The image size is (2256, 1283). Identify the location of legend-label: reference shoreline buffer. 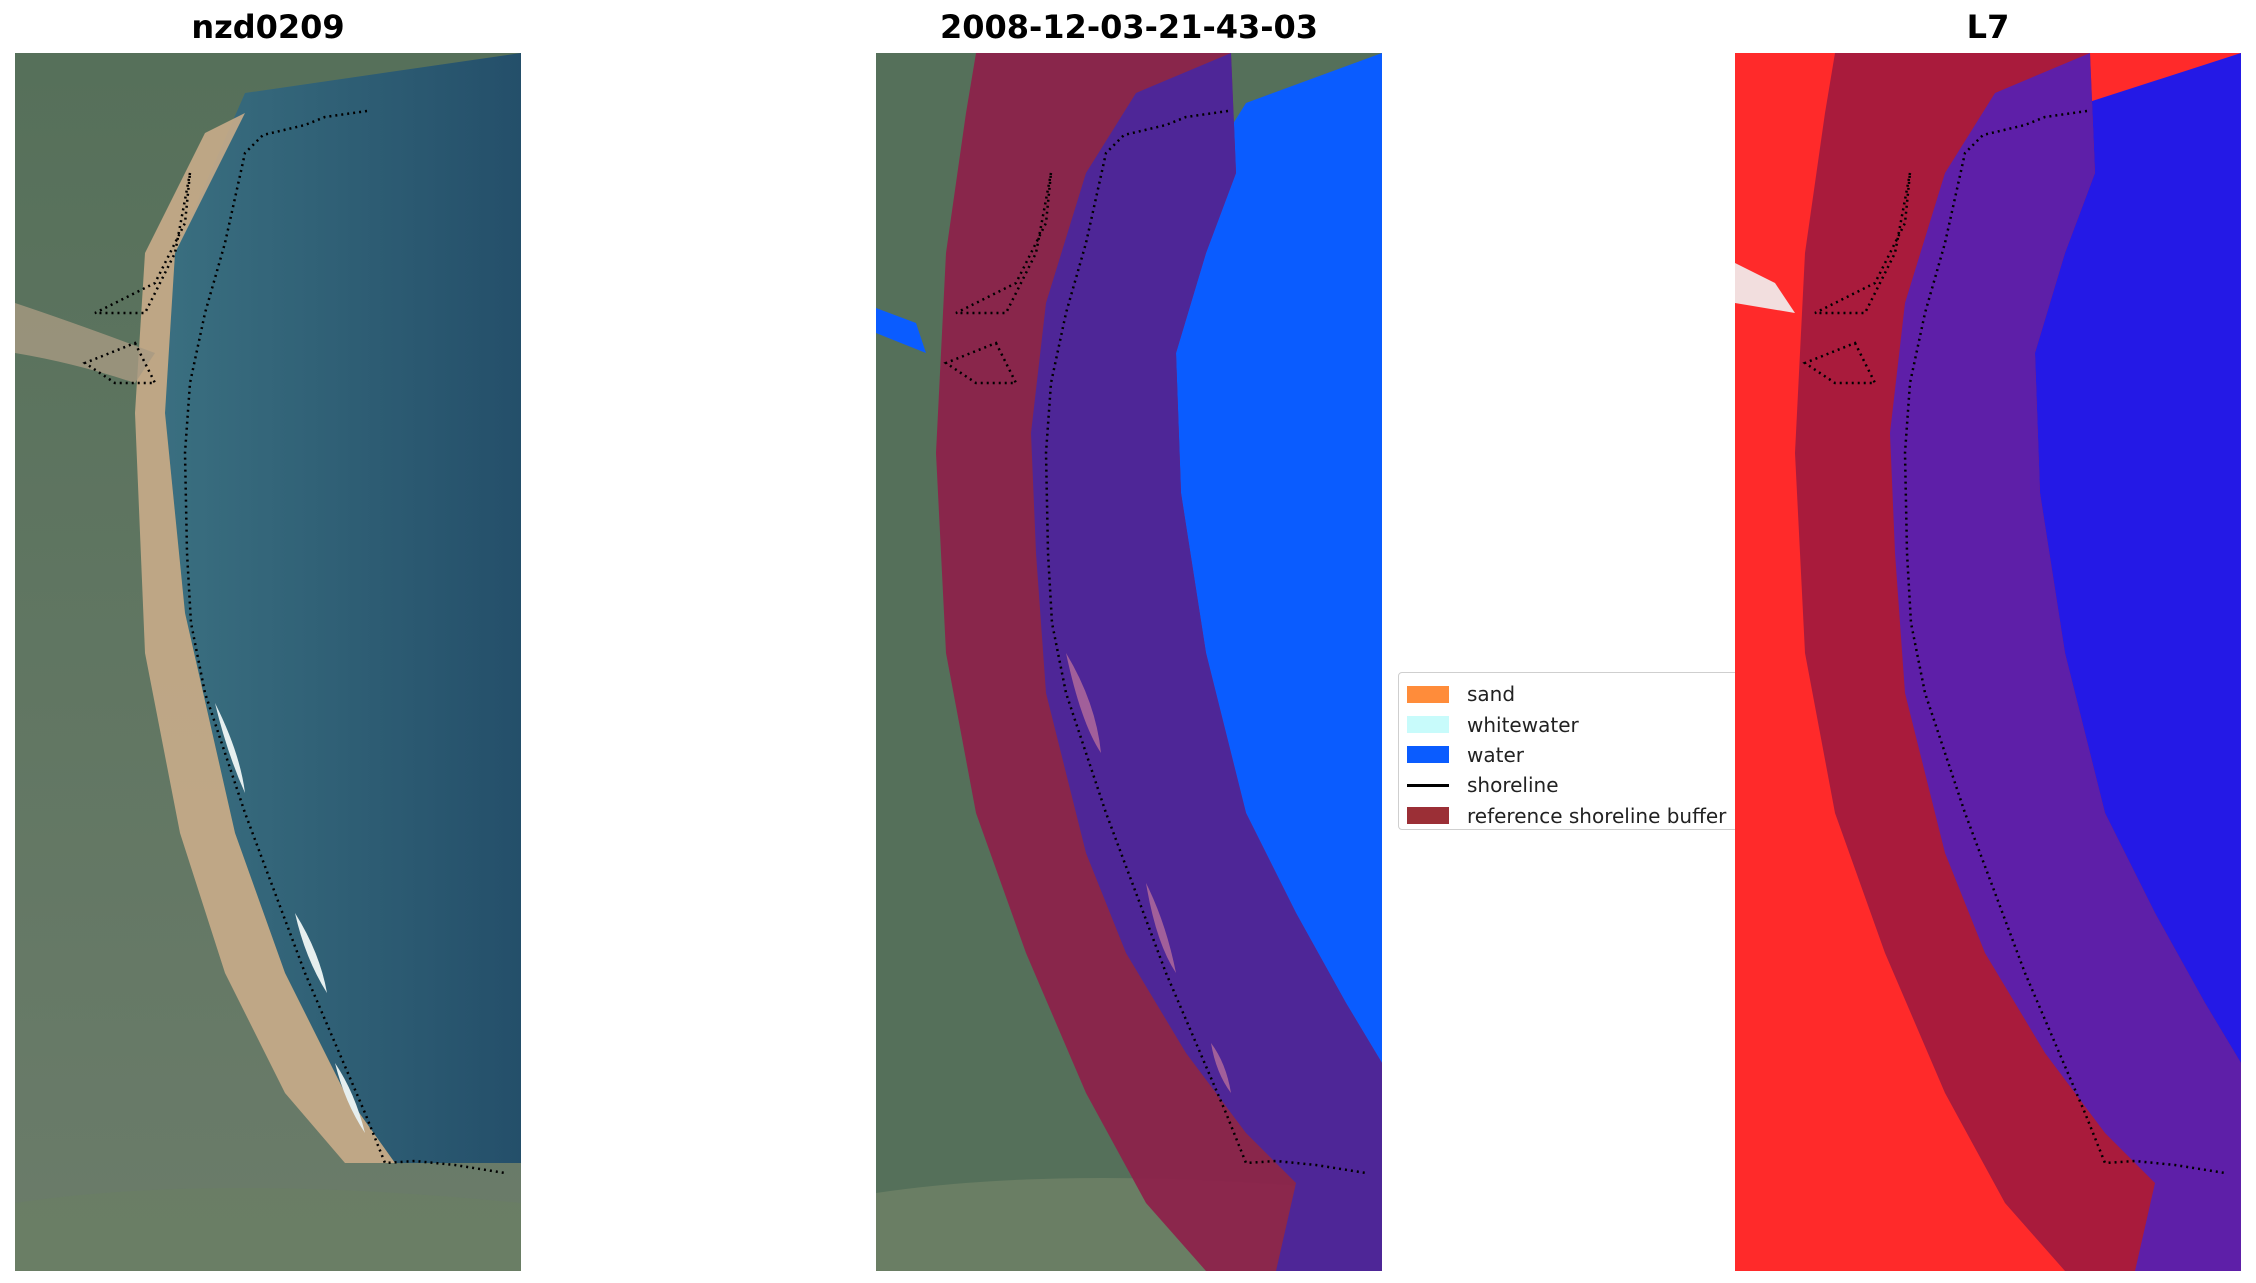
(1597, 815).